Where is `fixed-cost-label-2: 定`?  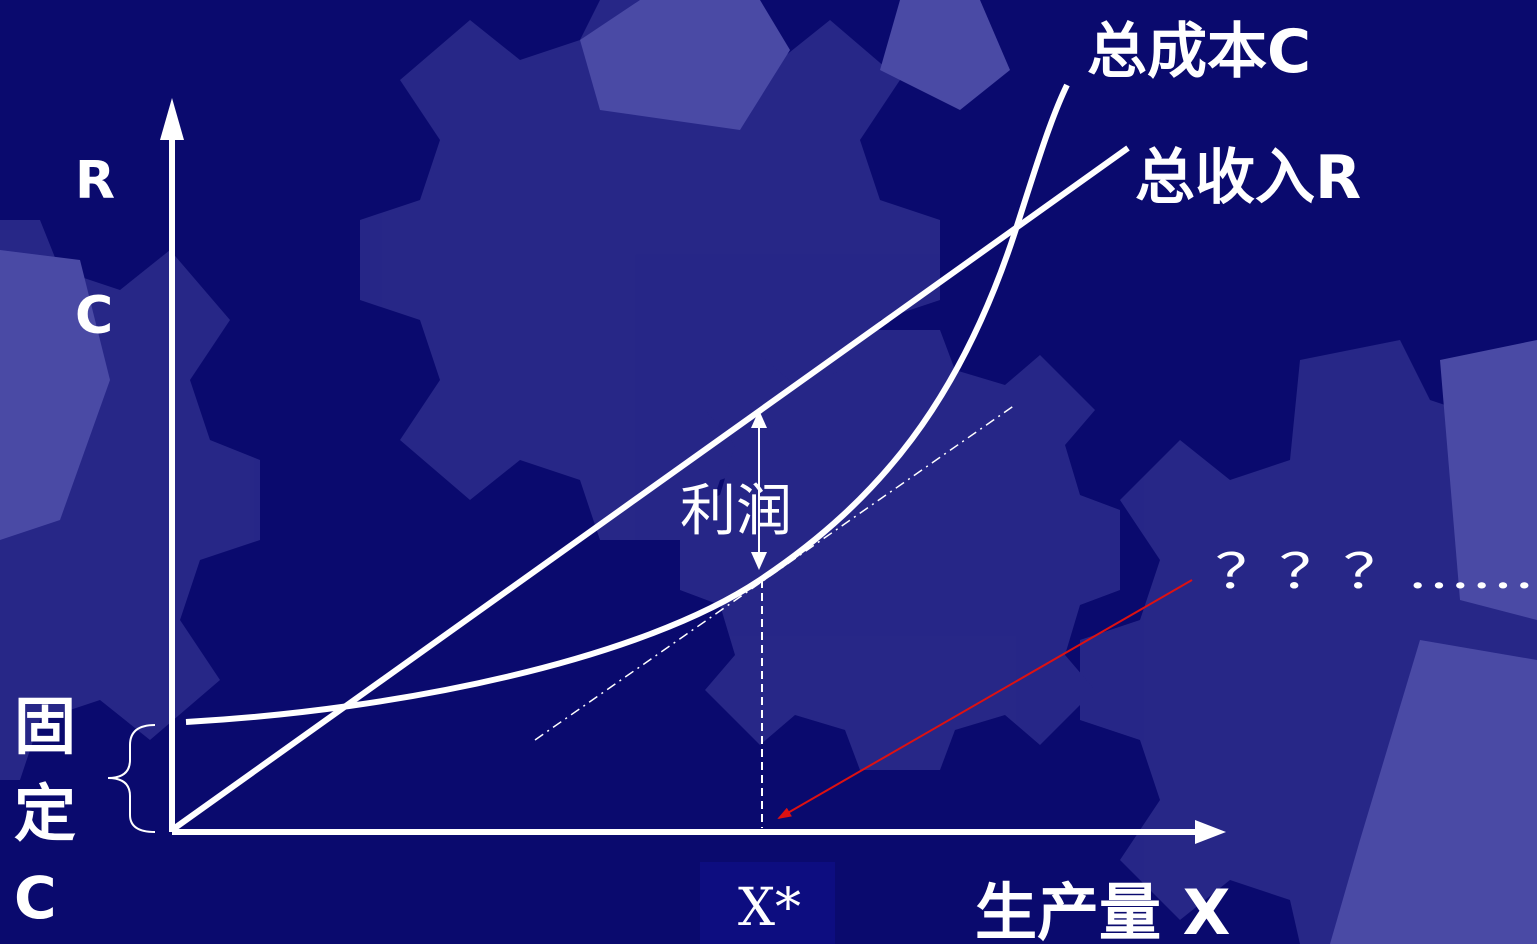
fixed-cost-label-2: 定 is located at coordinates (45, 813).